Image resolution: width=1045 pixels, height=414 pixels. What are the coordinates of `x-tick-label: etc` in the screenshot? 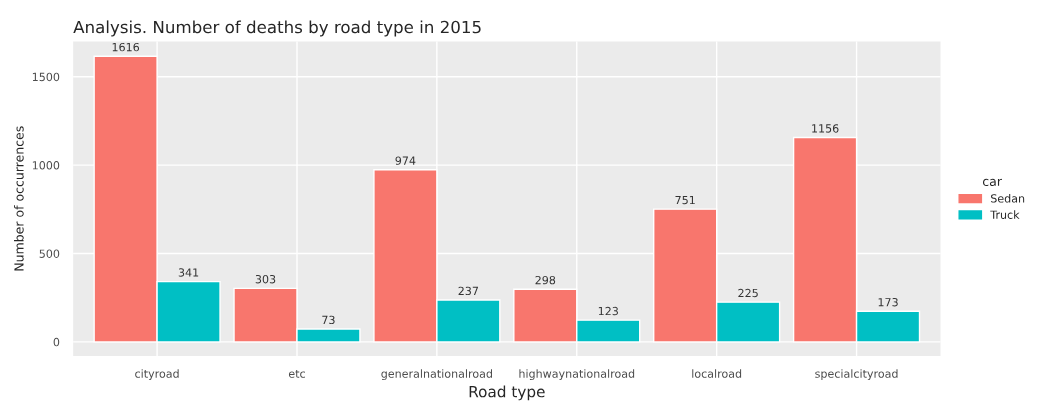 It's located at (296, 373).